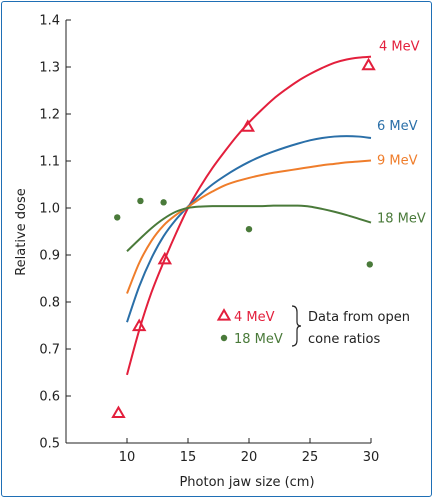  I want to click on y-axis-label: Relative dose, so click(21, 232).